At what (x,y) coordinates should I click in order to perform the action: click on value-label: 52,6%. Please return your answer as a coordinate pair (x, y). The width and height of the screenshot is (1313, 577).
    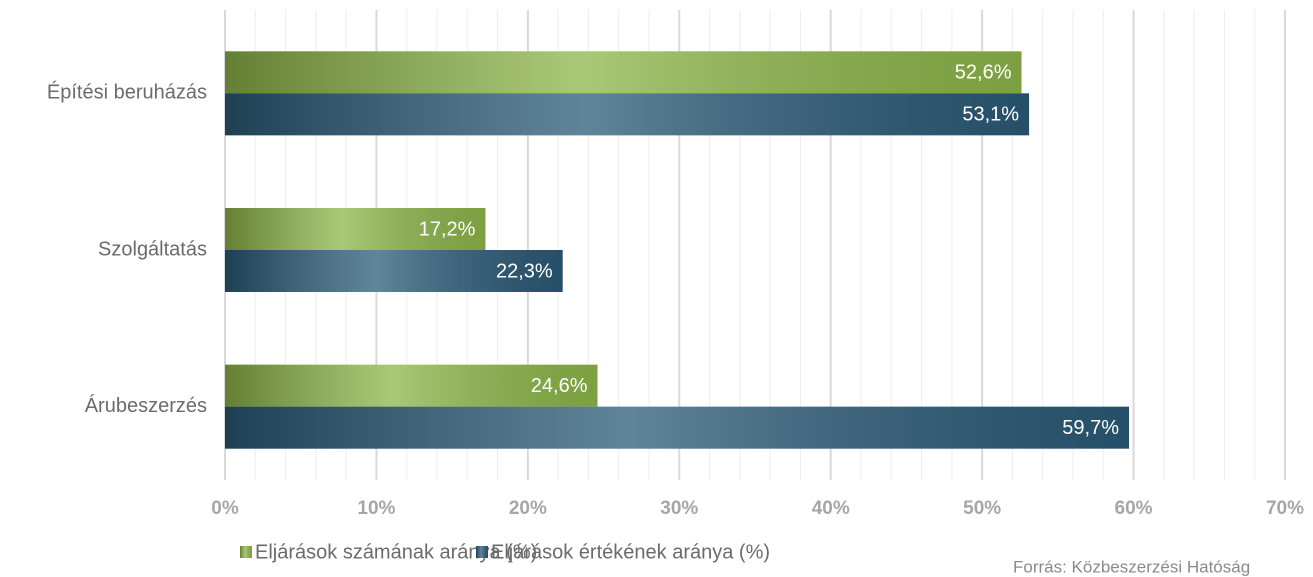
    Looking at the image, I should click on (983, 73).